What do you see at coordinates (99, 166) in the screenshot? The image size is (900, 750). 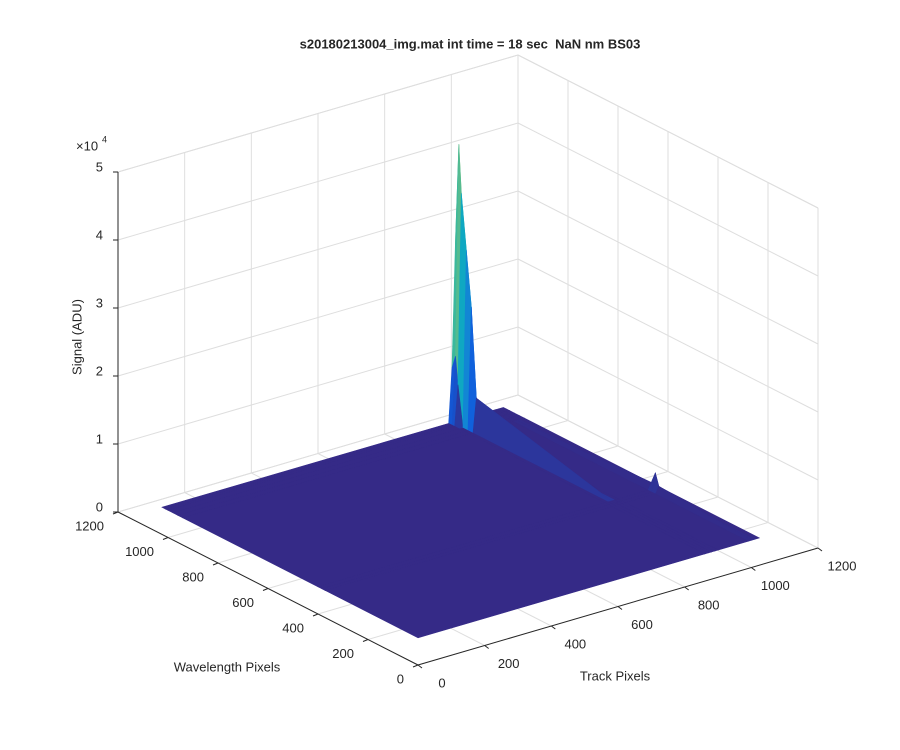 I see `z-tick-label: 5` at bounding box center [99, 166].